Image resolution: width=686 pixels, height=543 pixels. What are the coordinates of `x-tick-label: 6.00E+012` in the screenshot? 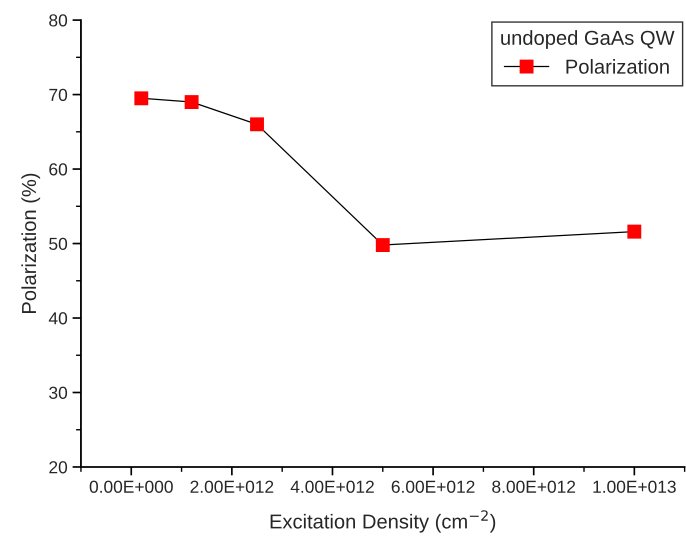 It's located at (433, 486).